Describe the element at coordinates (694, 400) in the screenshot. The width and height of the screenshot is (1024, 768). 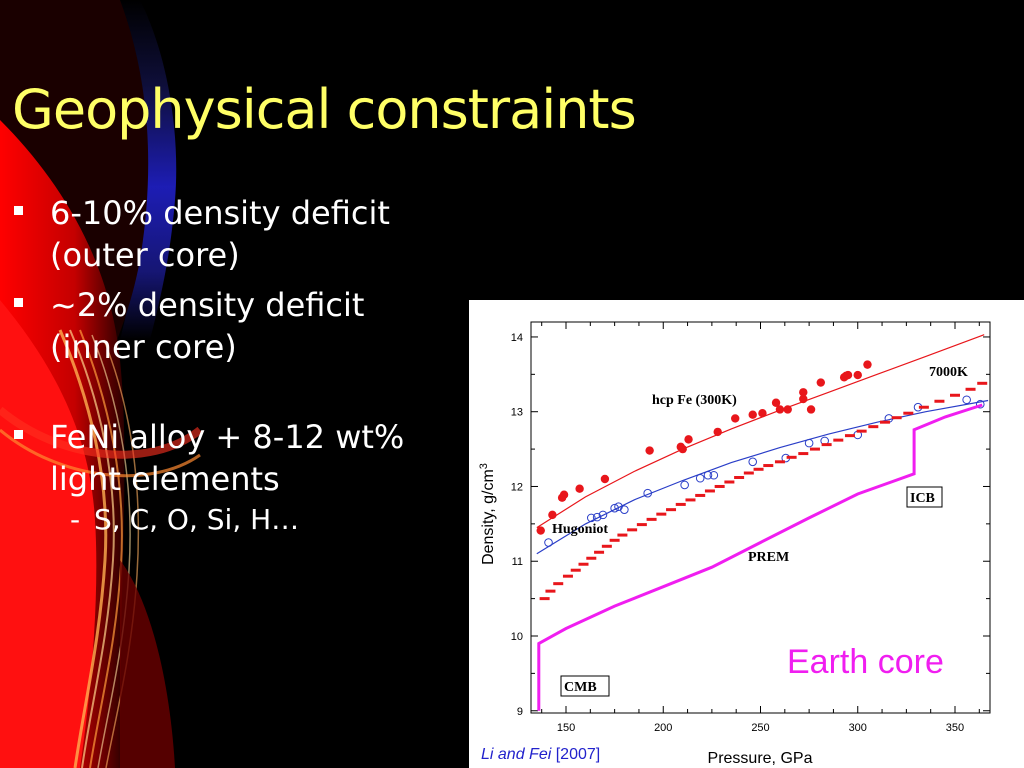
I see `label-hcp-fe: hcp Fe (300K)` at that location.